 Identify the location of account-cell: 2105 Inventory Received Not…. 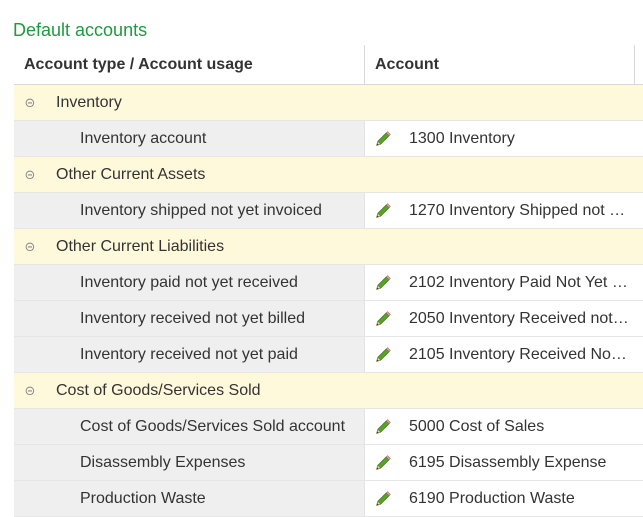
(504, 354).